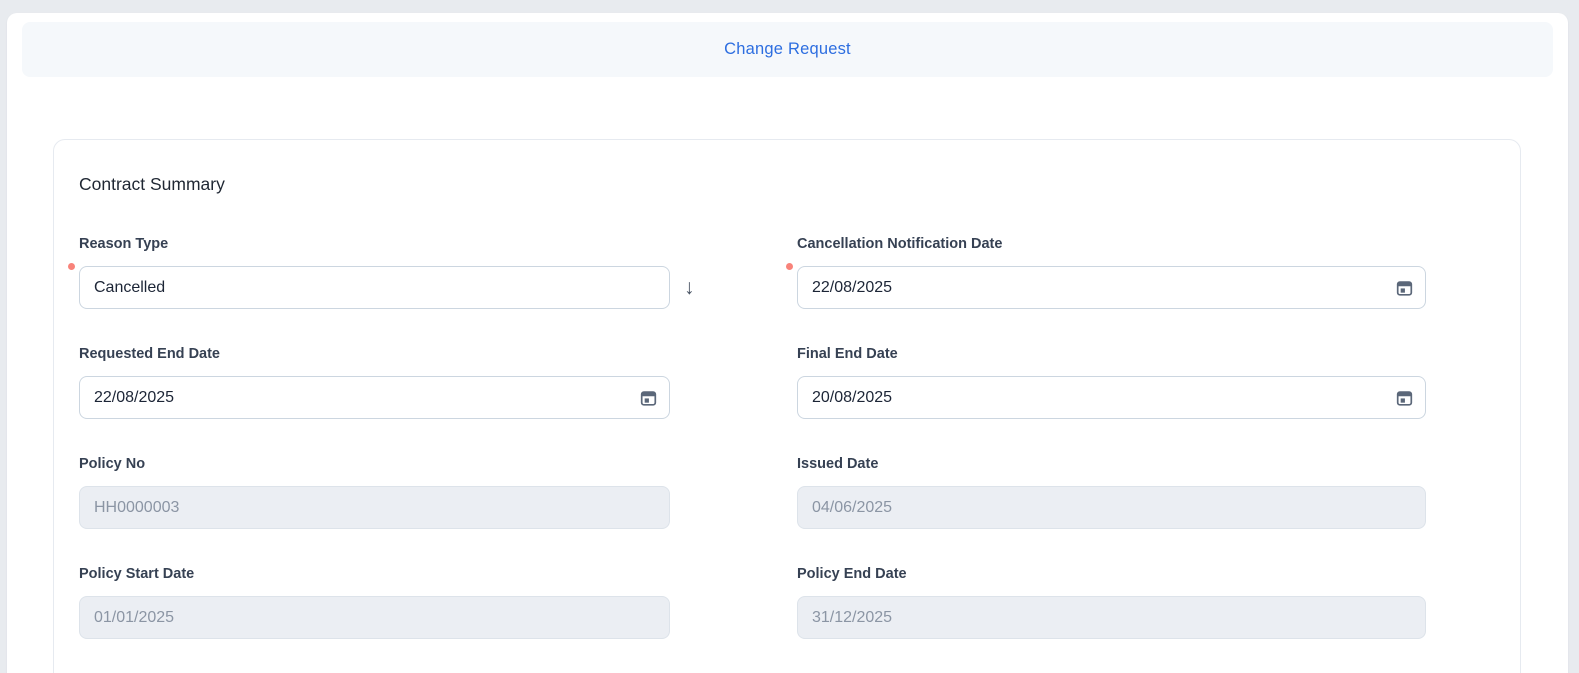 This screenshot has width=1579, height=673. What do you see at coordinates (374, 397) in the screenshot?
I see `requested-end-date-input` at bounding box center [374, 397].